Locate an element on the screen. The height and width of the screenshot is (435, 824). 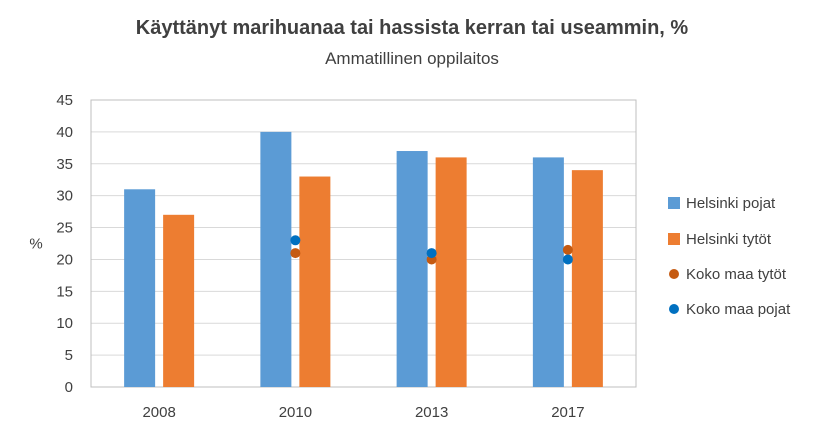
x-tick-label: 2017 is located at coordinates (567, 412).